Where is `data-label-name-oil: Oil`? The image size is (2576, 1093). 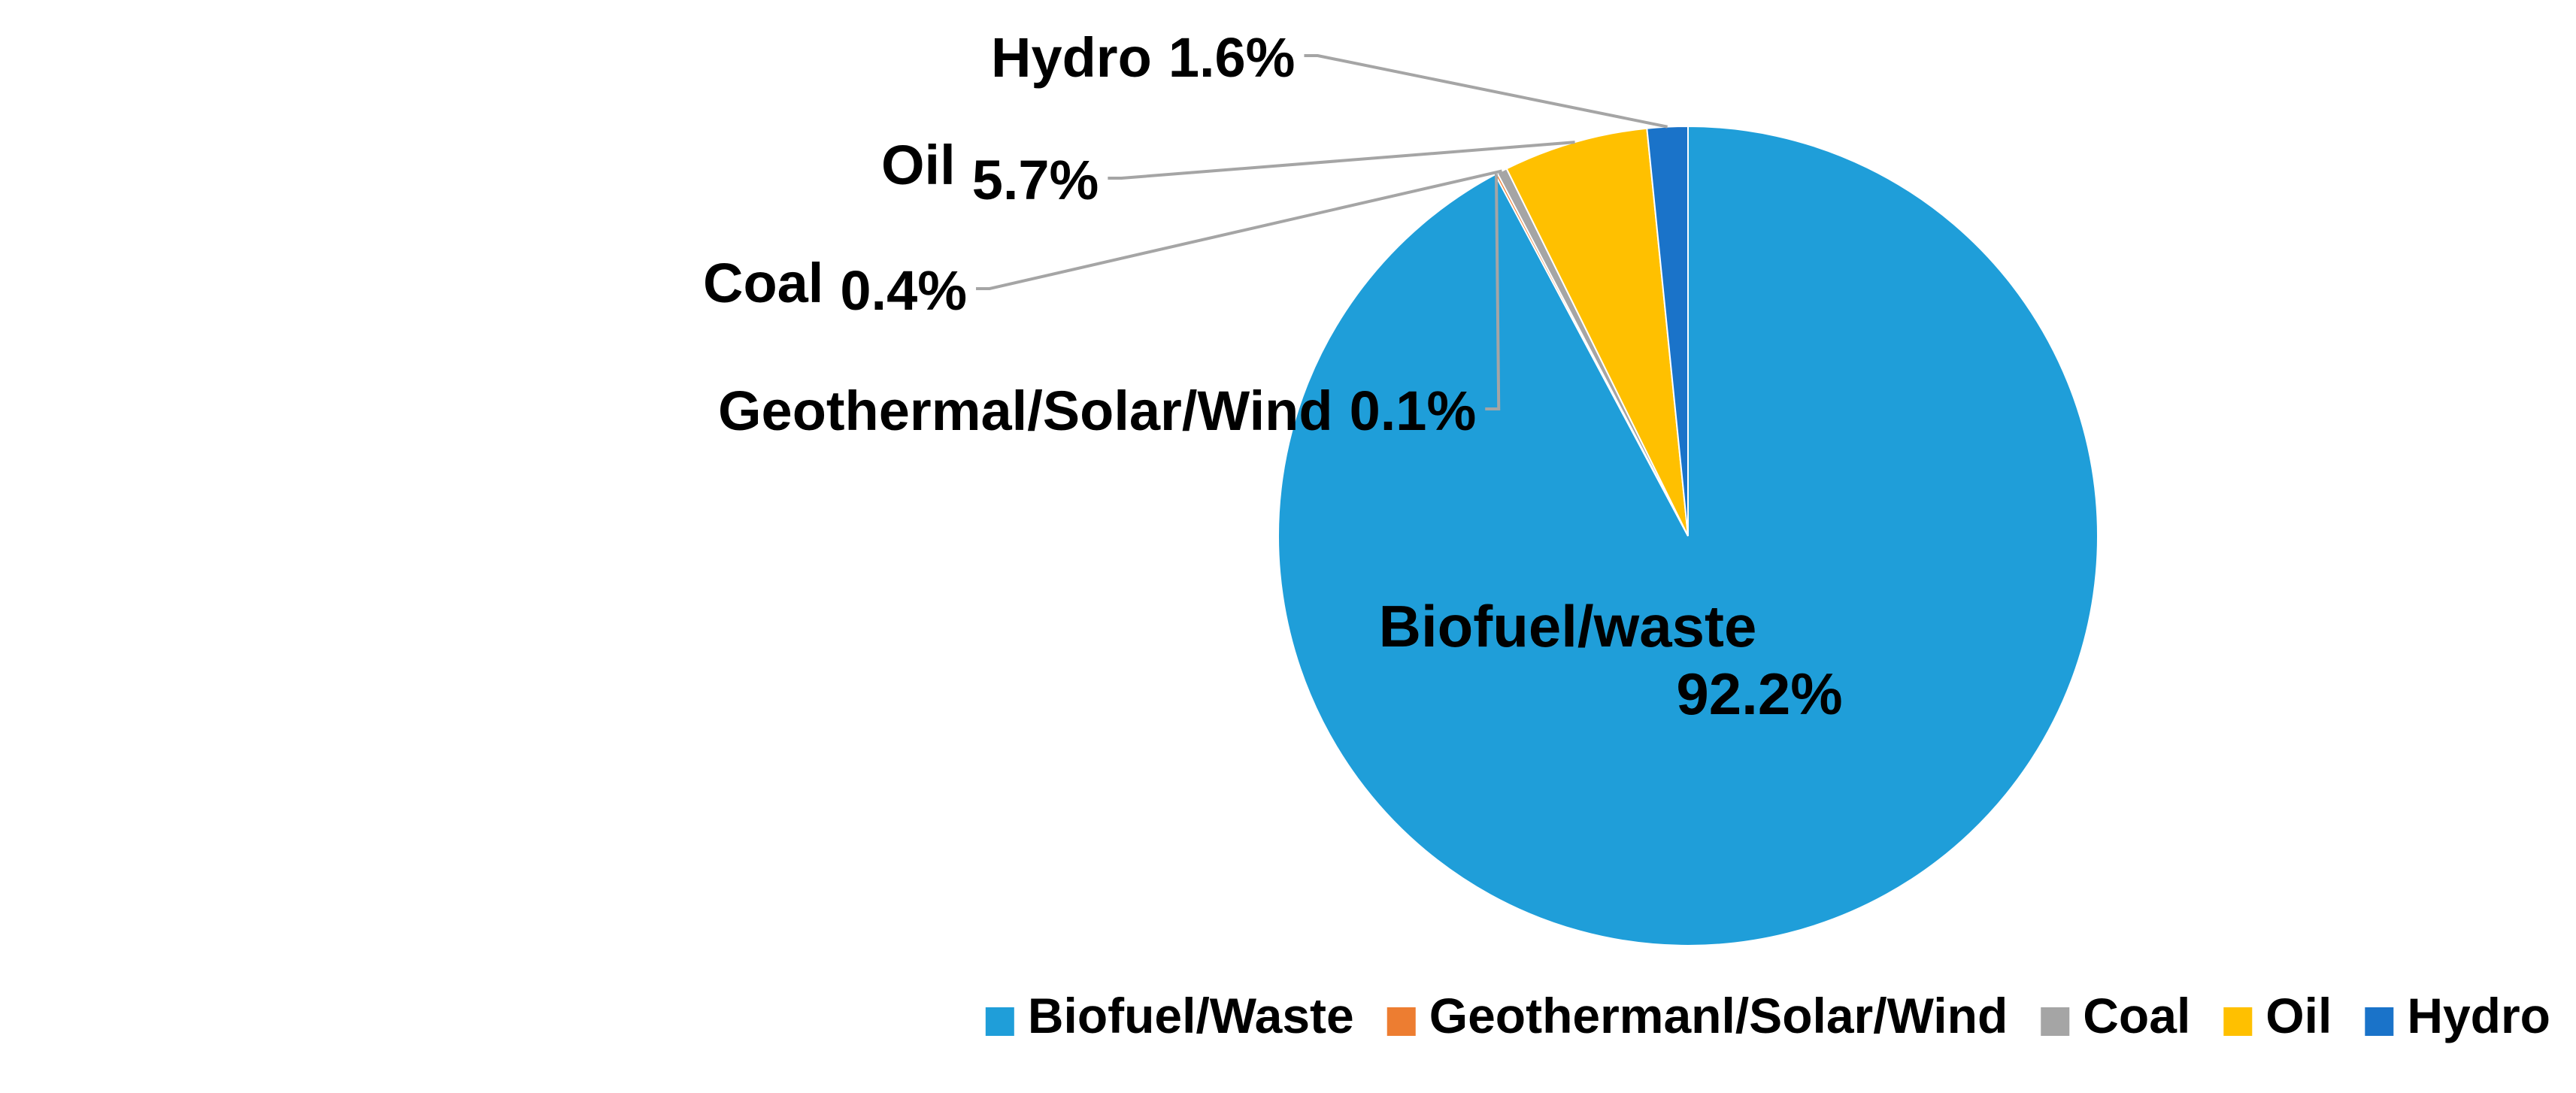
data-label-name-oil: Oil is located at coordinates (918, 165).